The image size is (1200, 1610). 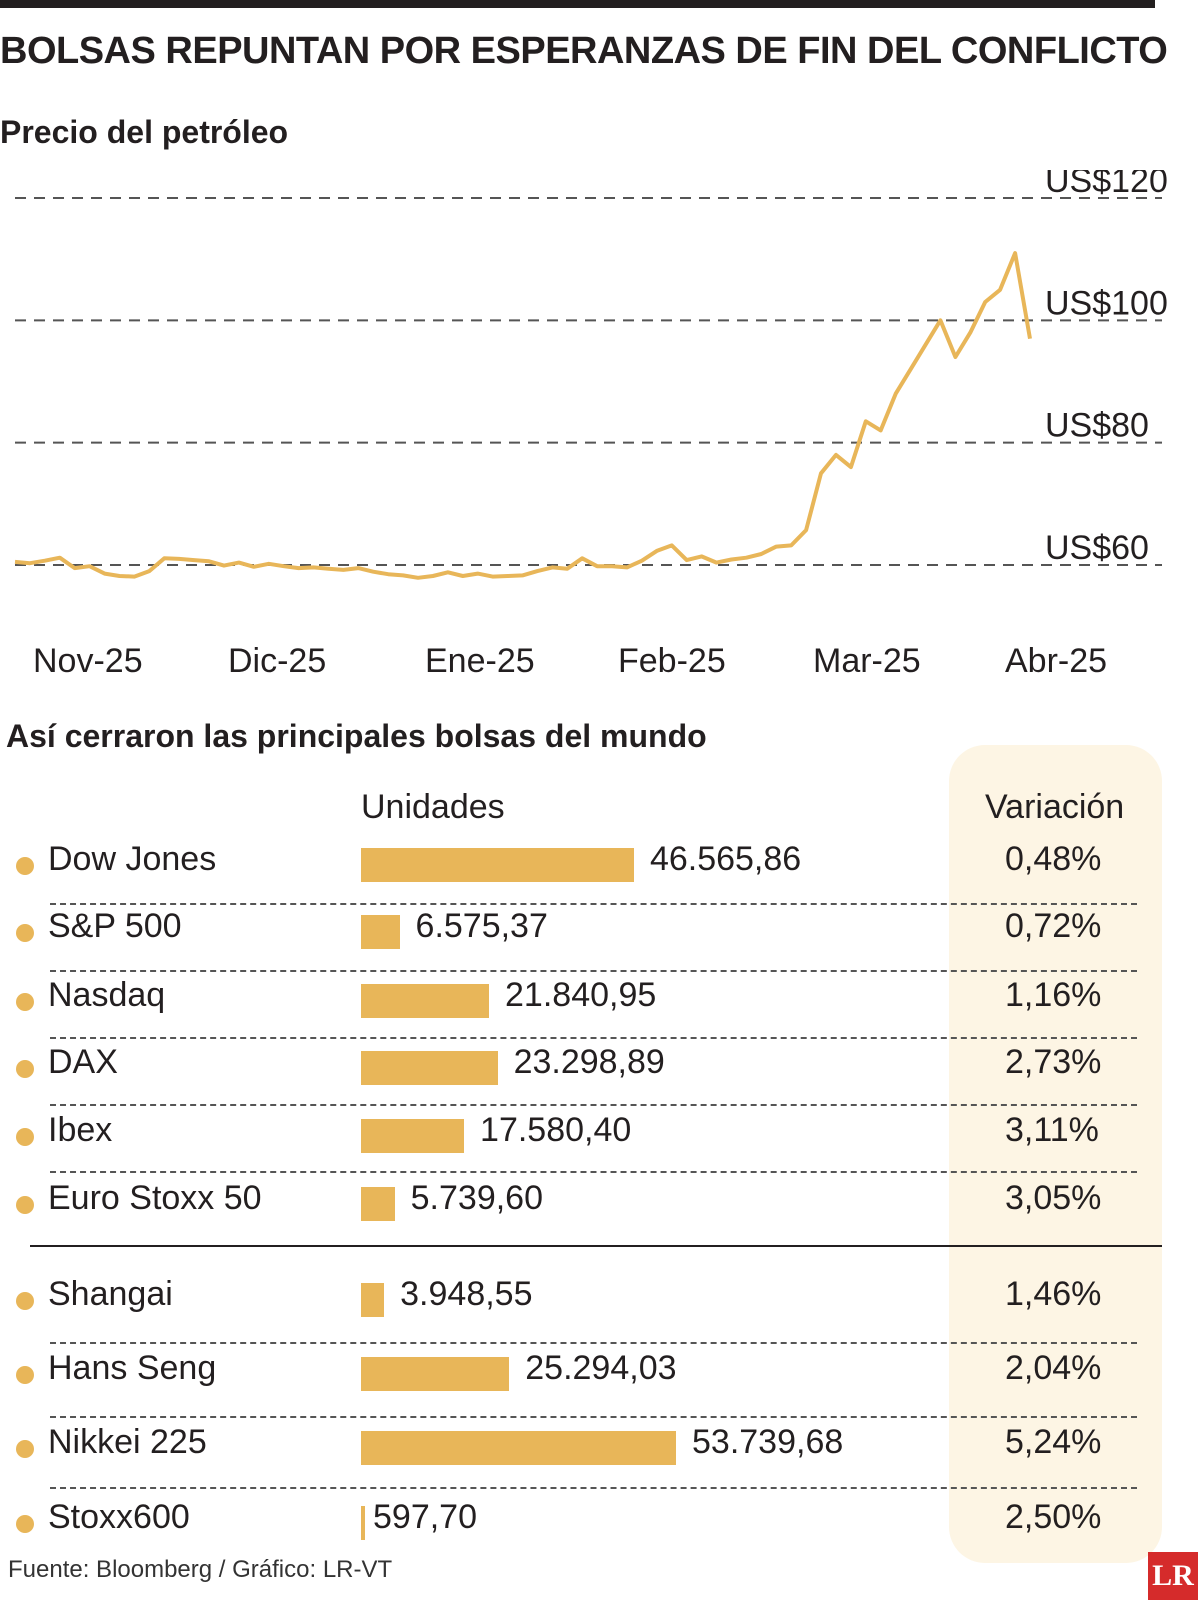 What do you see at coordinates (1055, 807) in the screenshot?
I see `variation-header: Variación` at bounding box center [1055, 807].